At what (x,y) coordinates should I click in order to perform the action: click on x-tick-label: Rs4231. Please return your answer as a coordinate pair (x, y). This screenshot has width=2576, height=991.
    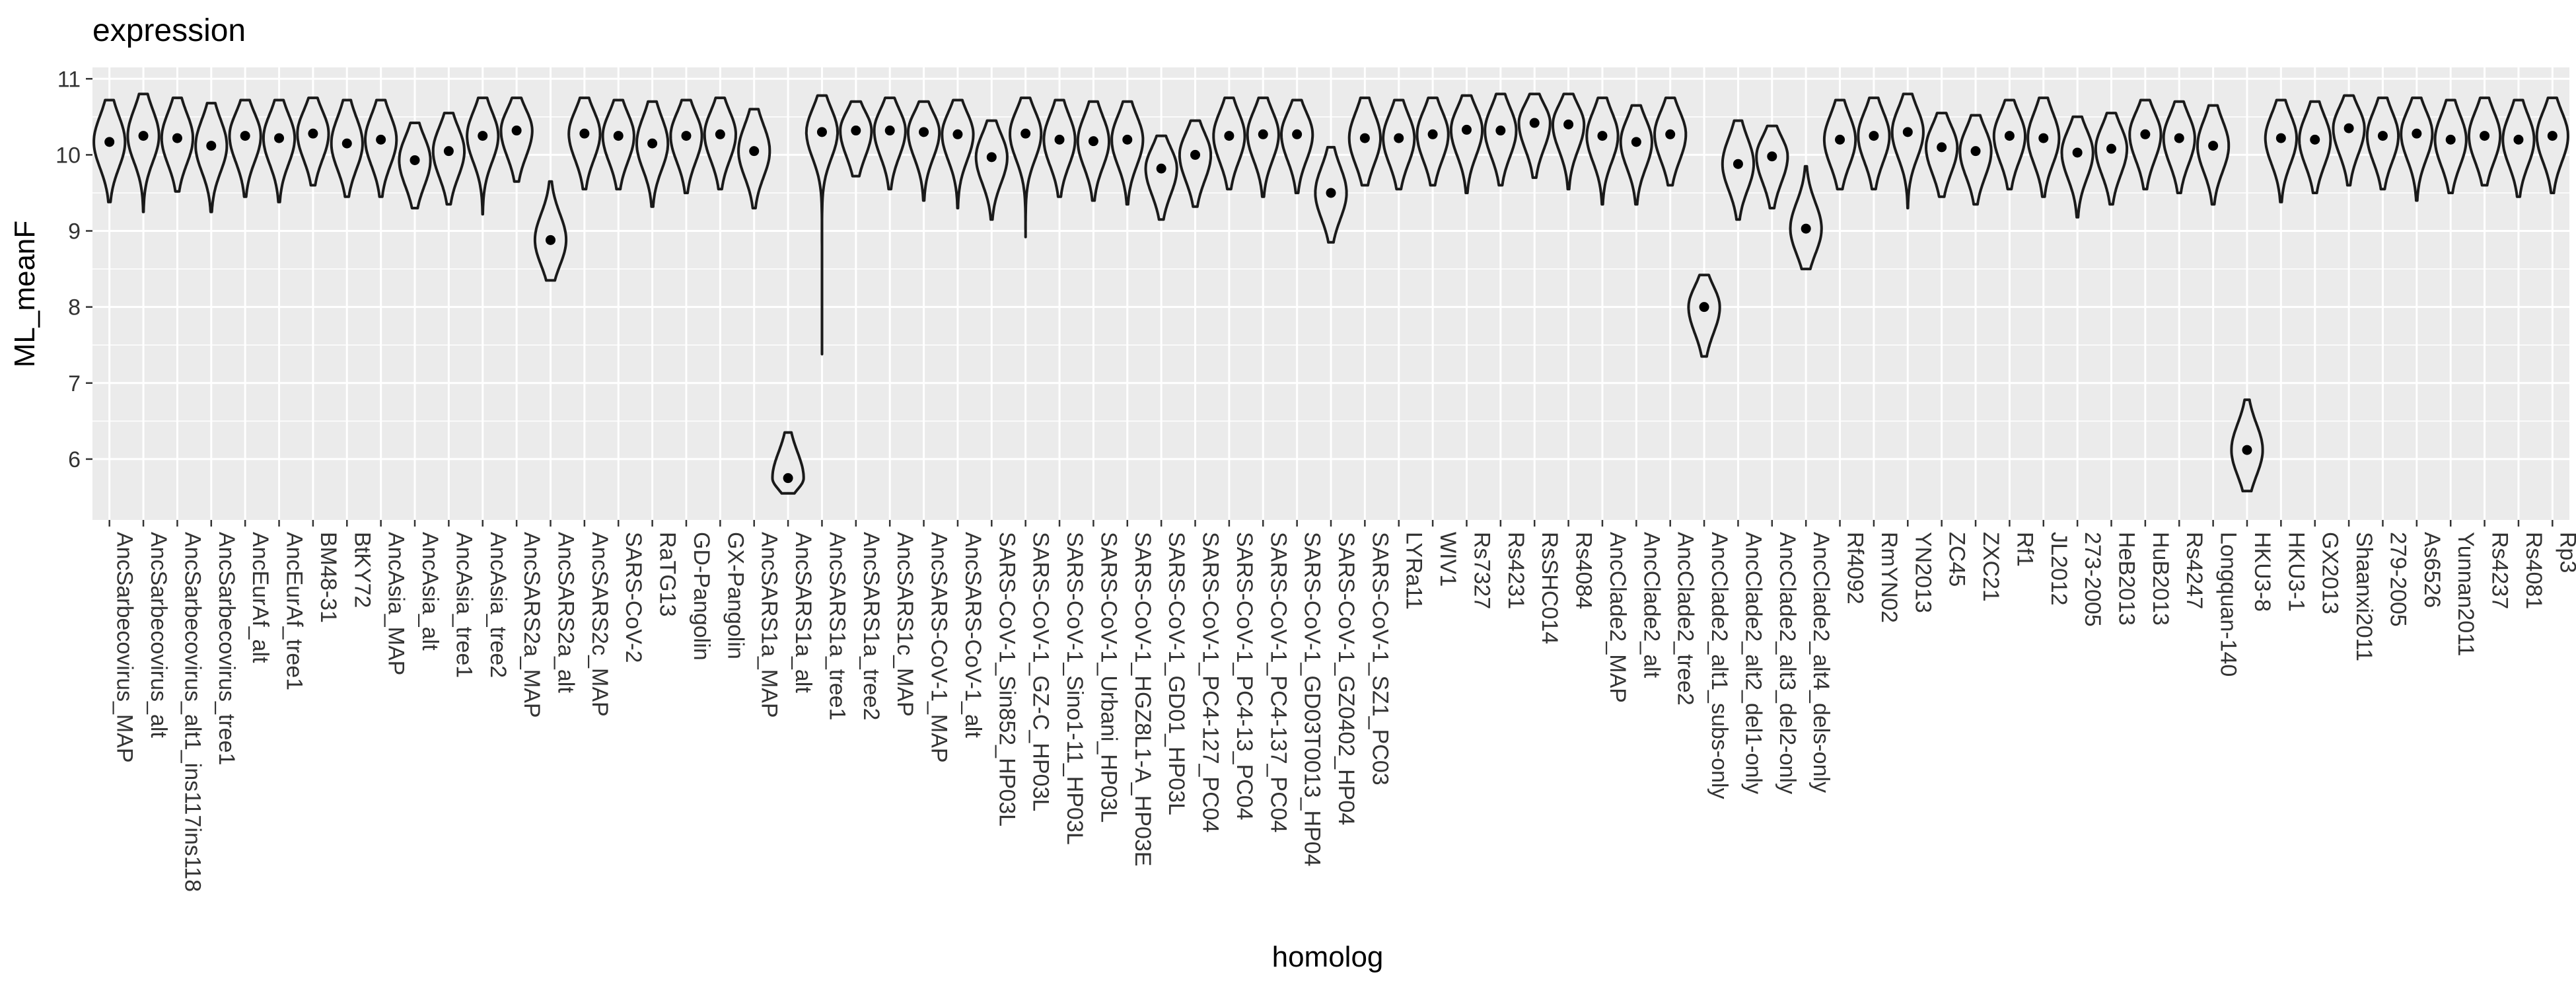
    Looking at the image, I should click on (1516, 570).